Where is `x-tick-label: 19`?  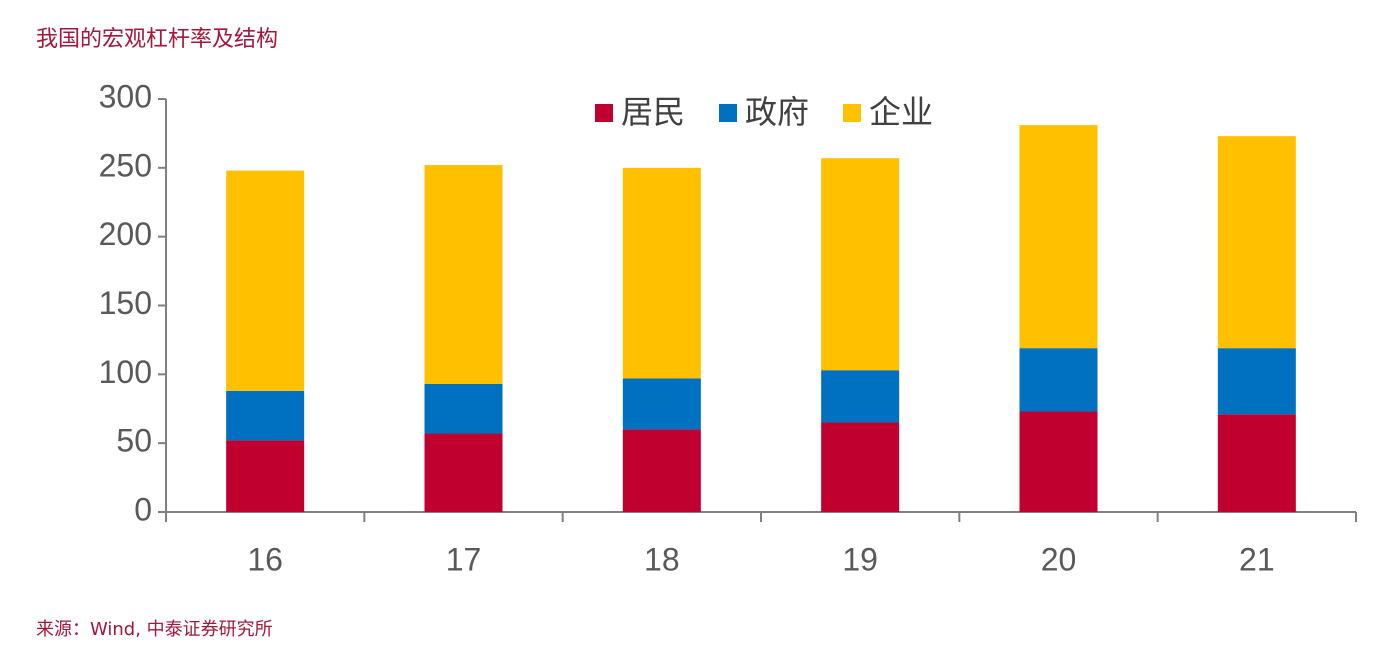 x-tick-label: 19 is located at coordinates (860, 559).